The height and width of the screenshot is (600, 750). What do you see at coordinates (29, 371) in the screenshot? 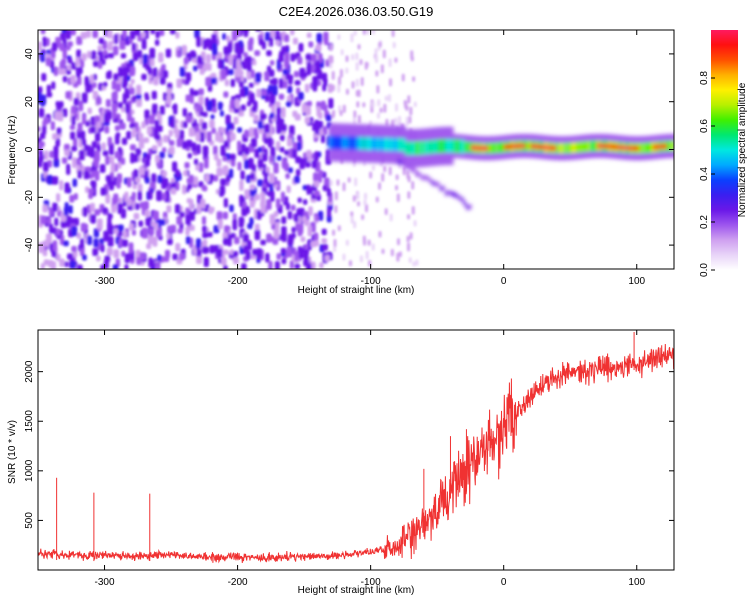
I see `y-tick-label: 2000` at bounding box center [29, 371].